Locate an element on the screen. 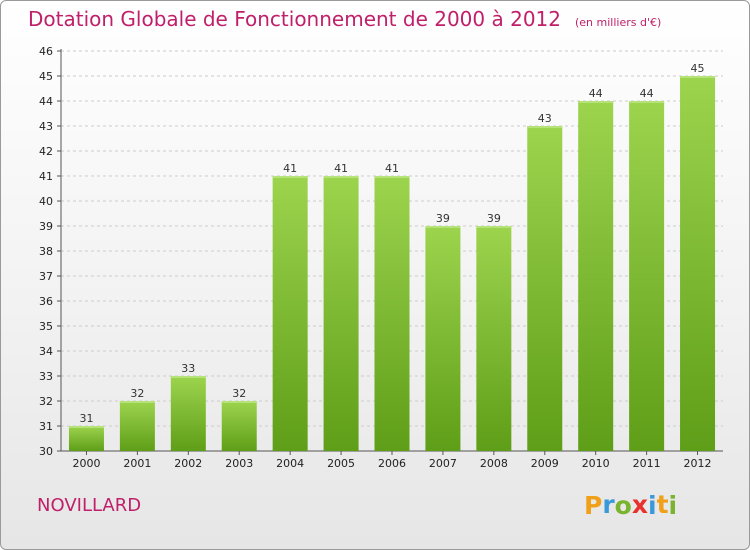 Image resolution: width=750 pixels, height=550 pixels. y-tick-label: 36 is located at coordinates (46, 301).